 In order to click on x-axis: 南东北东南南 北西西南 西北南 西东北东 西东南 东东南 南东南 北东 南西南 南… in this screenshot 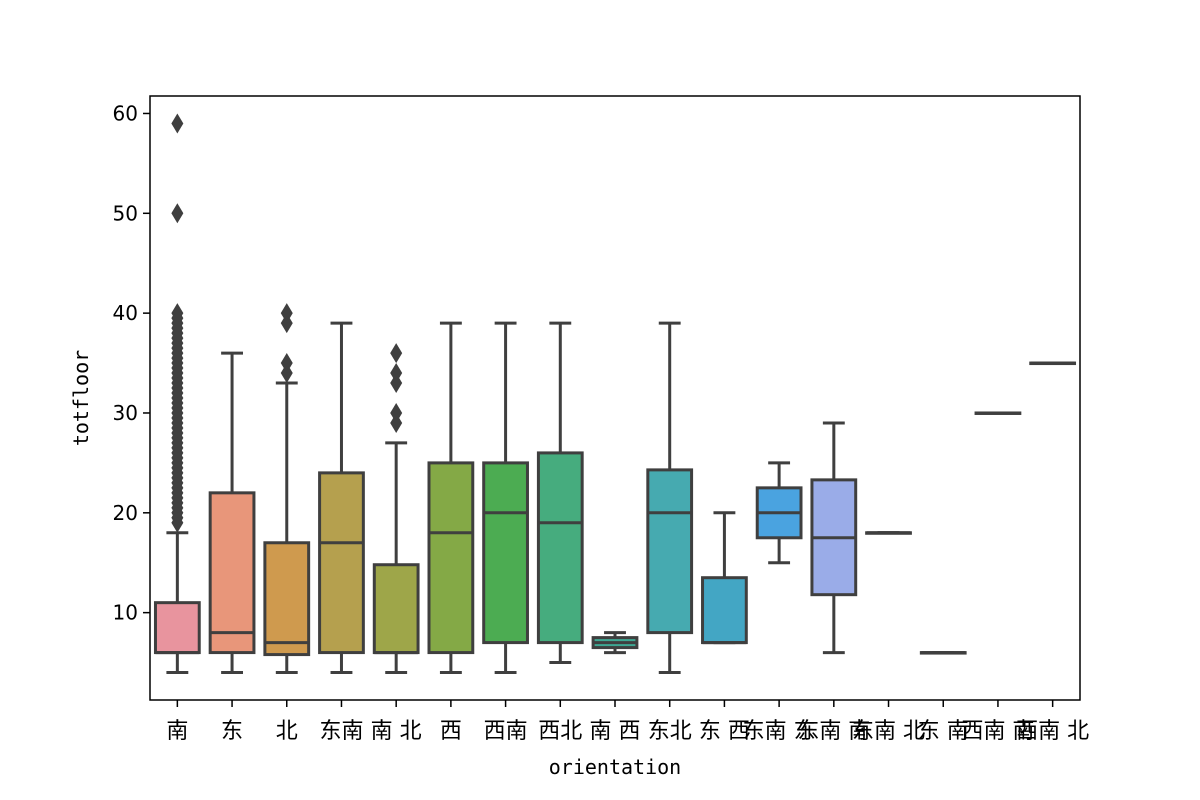, I will do `click(627, 722)`.